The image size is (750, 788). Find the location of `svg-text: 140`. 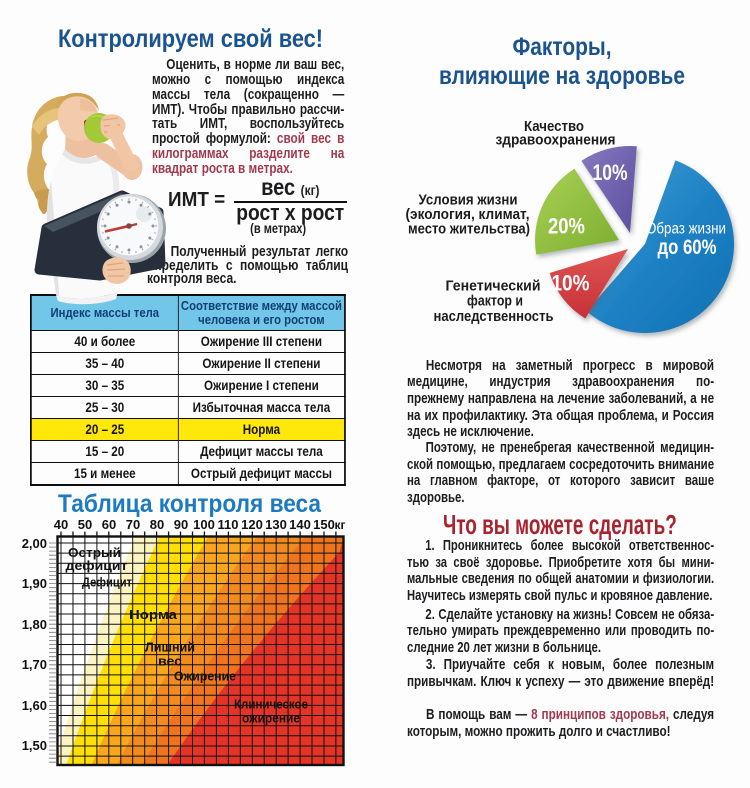

svg-text: 140 is located at coordinates (300, 524).